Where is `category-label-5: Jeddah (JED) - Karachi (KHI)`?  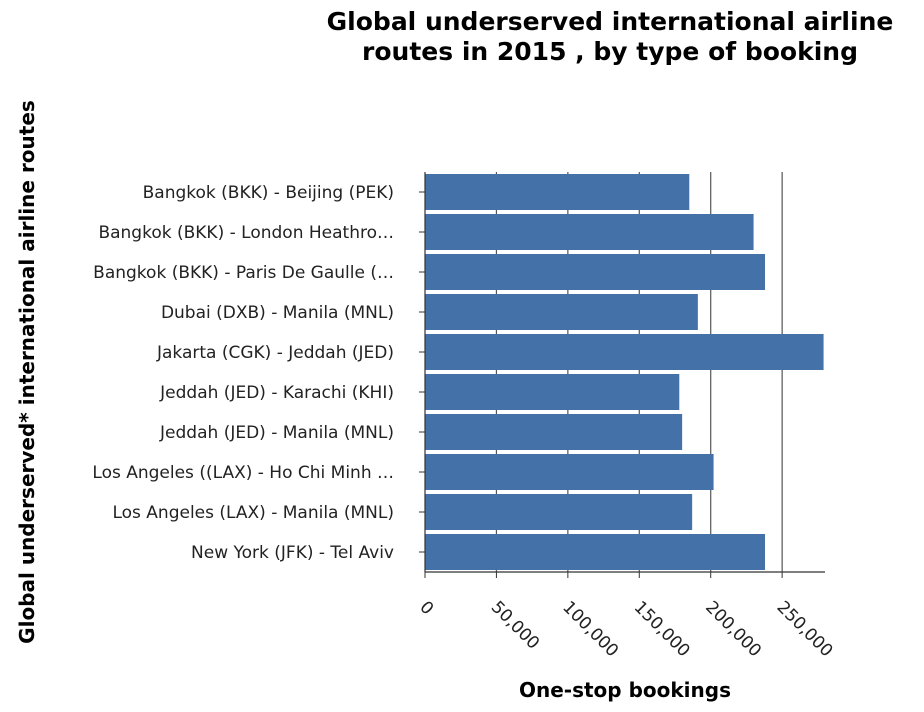 category-label-5: Jeddah (JED) - Karachi (KHI) is located at coordinates (276, 393).